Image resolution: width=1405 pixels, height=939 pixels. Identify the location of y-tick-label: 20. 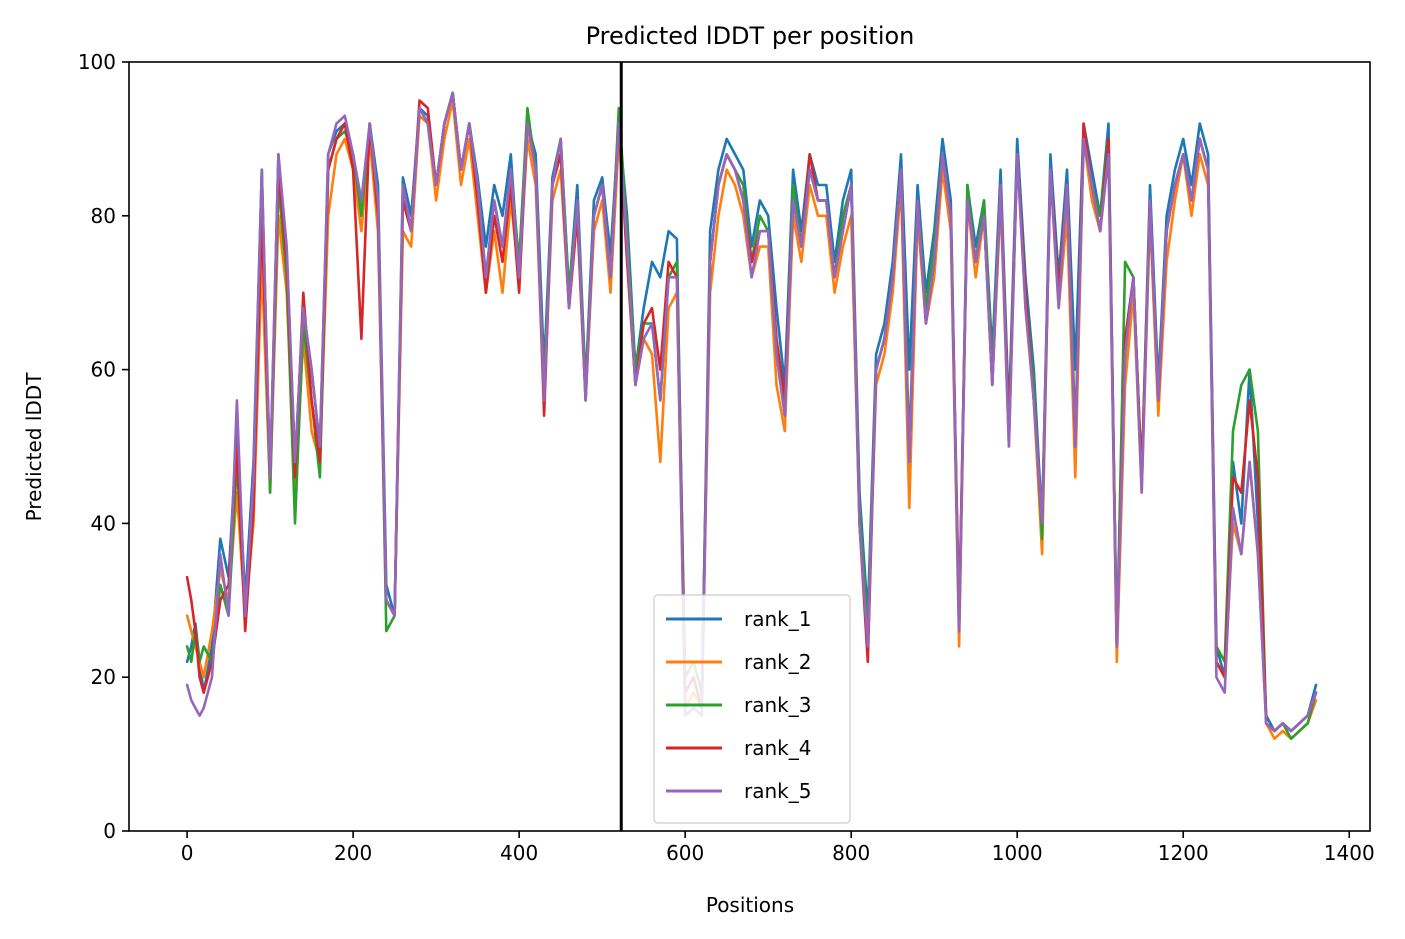
(103, 677).